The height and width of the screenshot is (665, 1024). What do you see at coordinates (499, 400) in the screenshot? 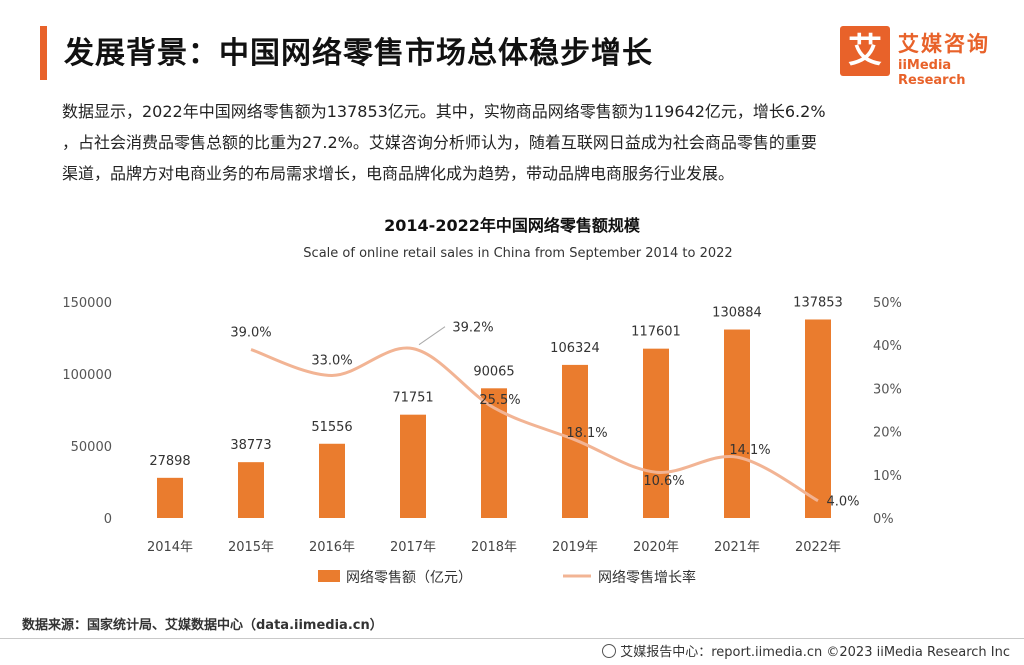
I see `line-value-label: 25.5%` at bounding box center [499, 400].